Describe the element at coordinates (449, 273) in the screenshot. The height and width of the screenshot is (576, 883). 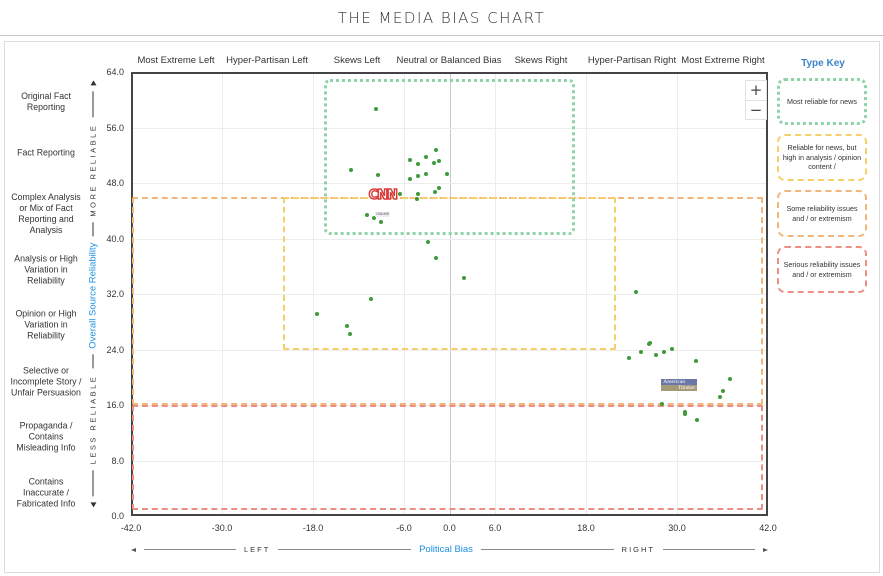
I see `zone-reliable-analysis` at that location.